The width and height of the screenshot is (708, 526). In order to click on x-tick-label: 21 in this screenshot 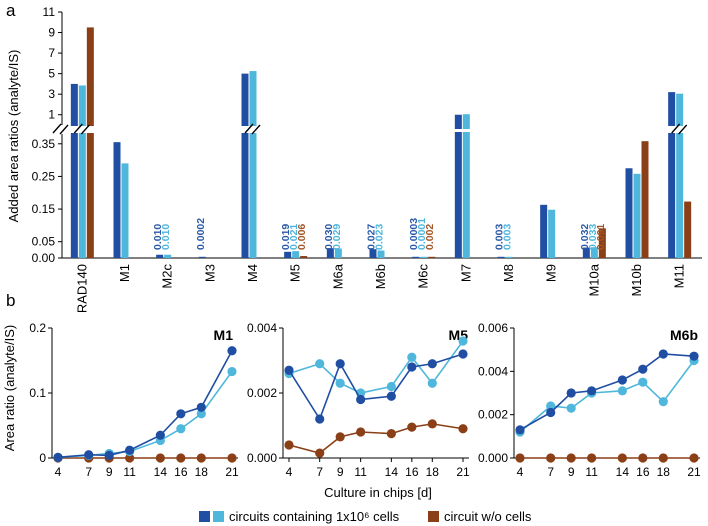, I will do `click(694, 472)`.